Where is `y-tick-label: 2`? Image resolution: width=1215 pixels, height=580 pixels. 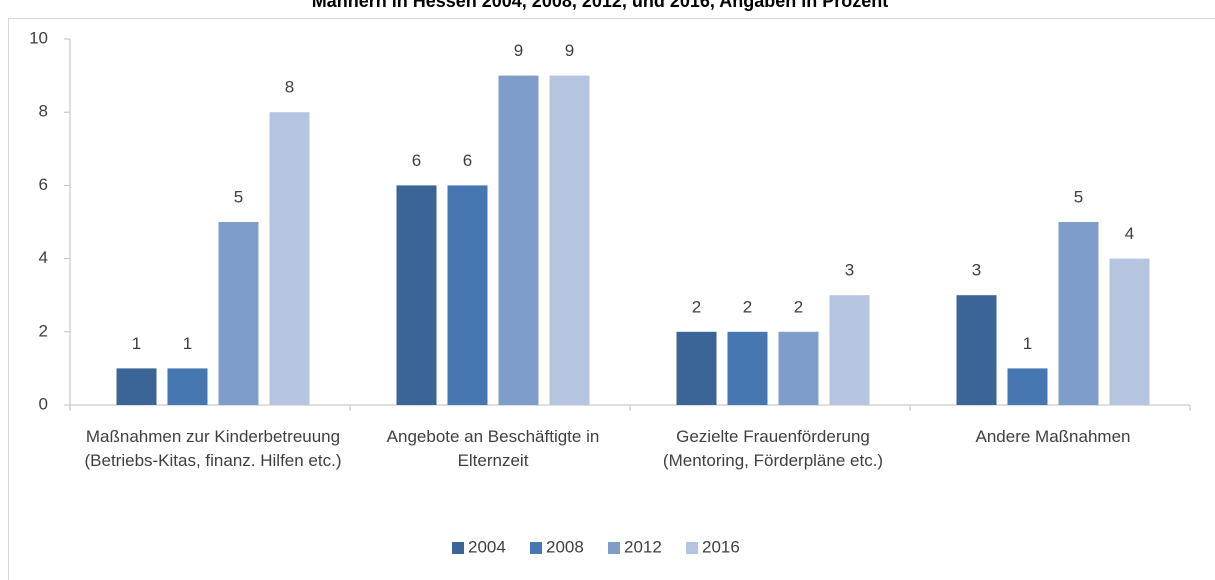
y-tick-label: 2 is located at coordinates (43, 330).